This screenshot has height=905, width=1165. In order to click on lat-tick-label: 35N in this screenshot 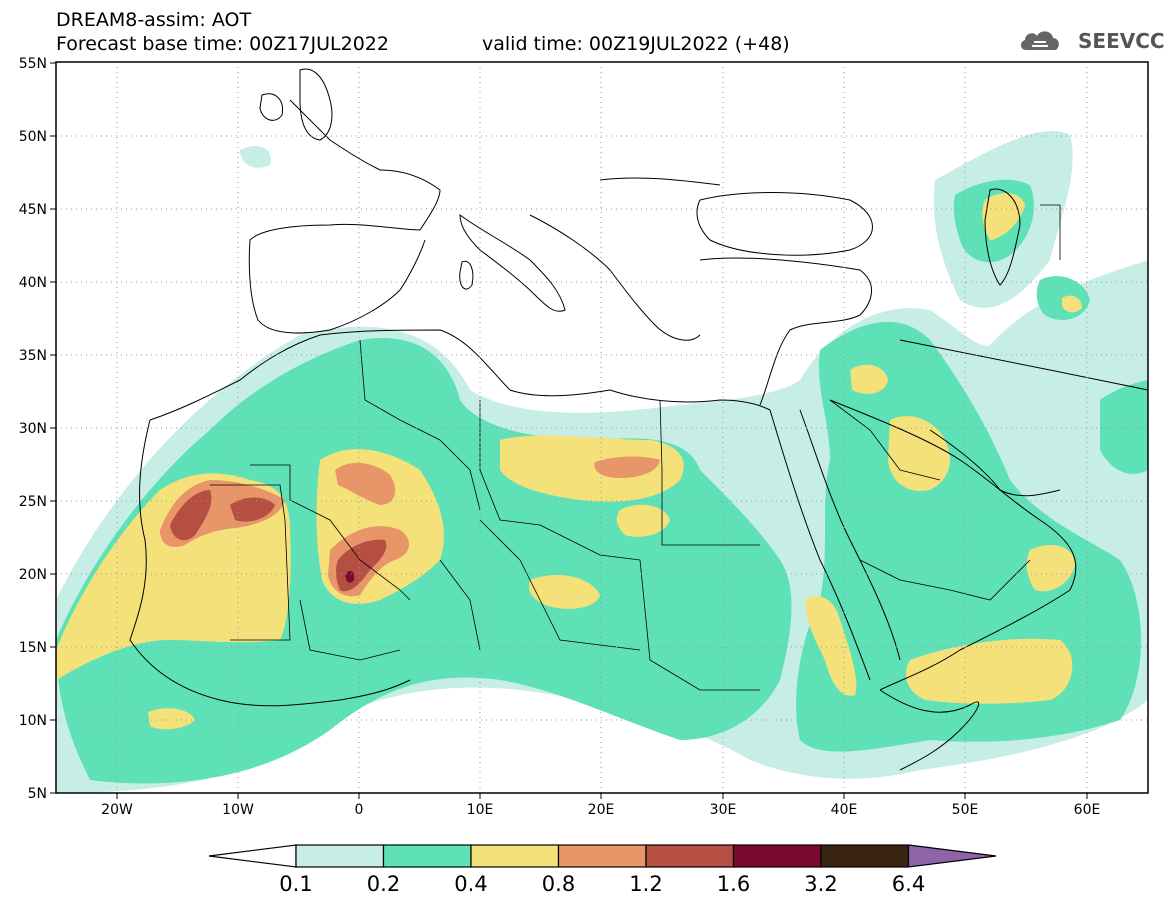, I will do `click(33, 356)`.